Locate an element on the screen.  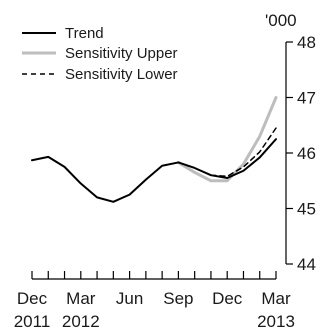
x-tick-label: Sep is located at coordinates (178, 298).